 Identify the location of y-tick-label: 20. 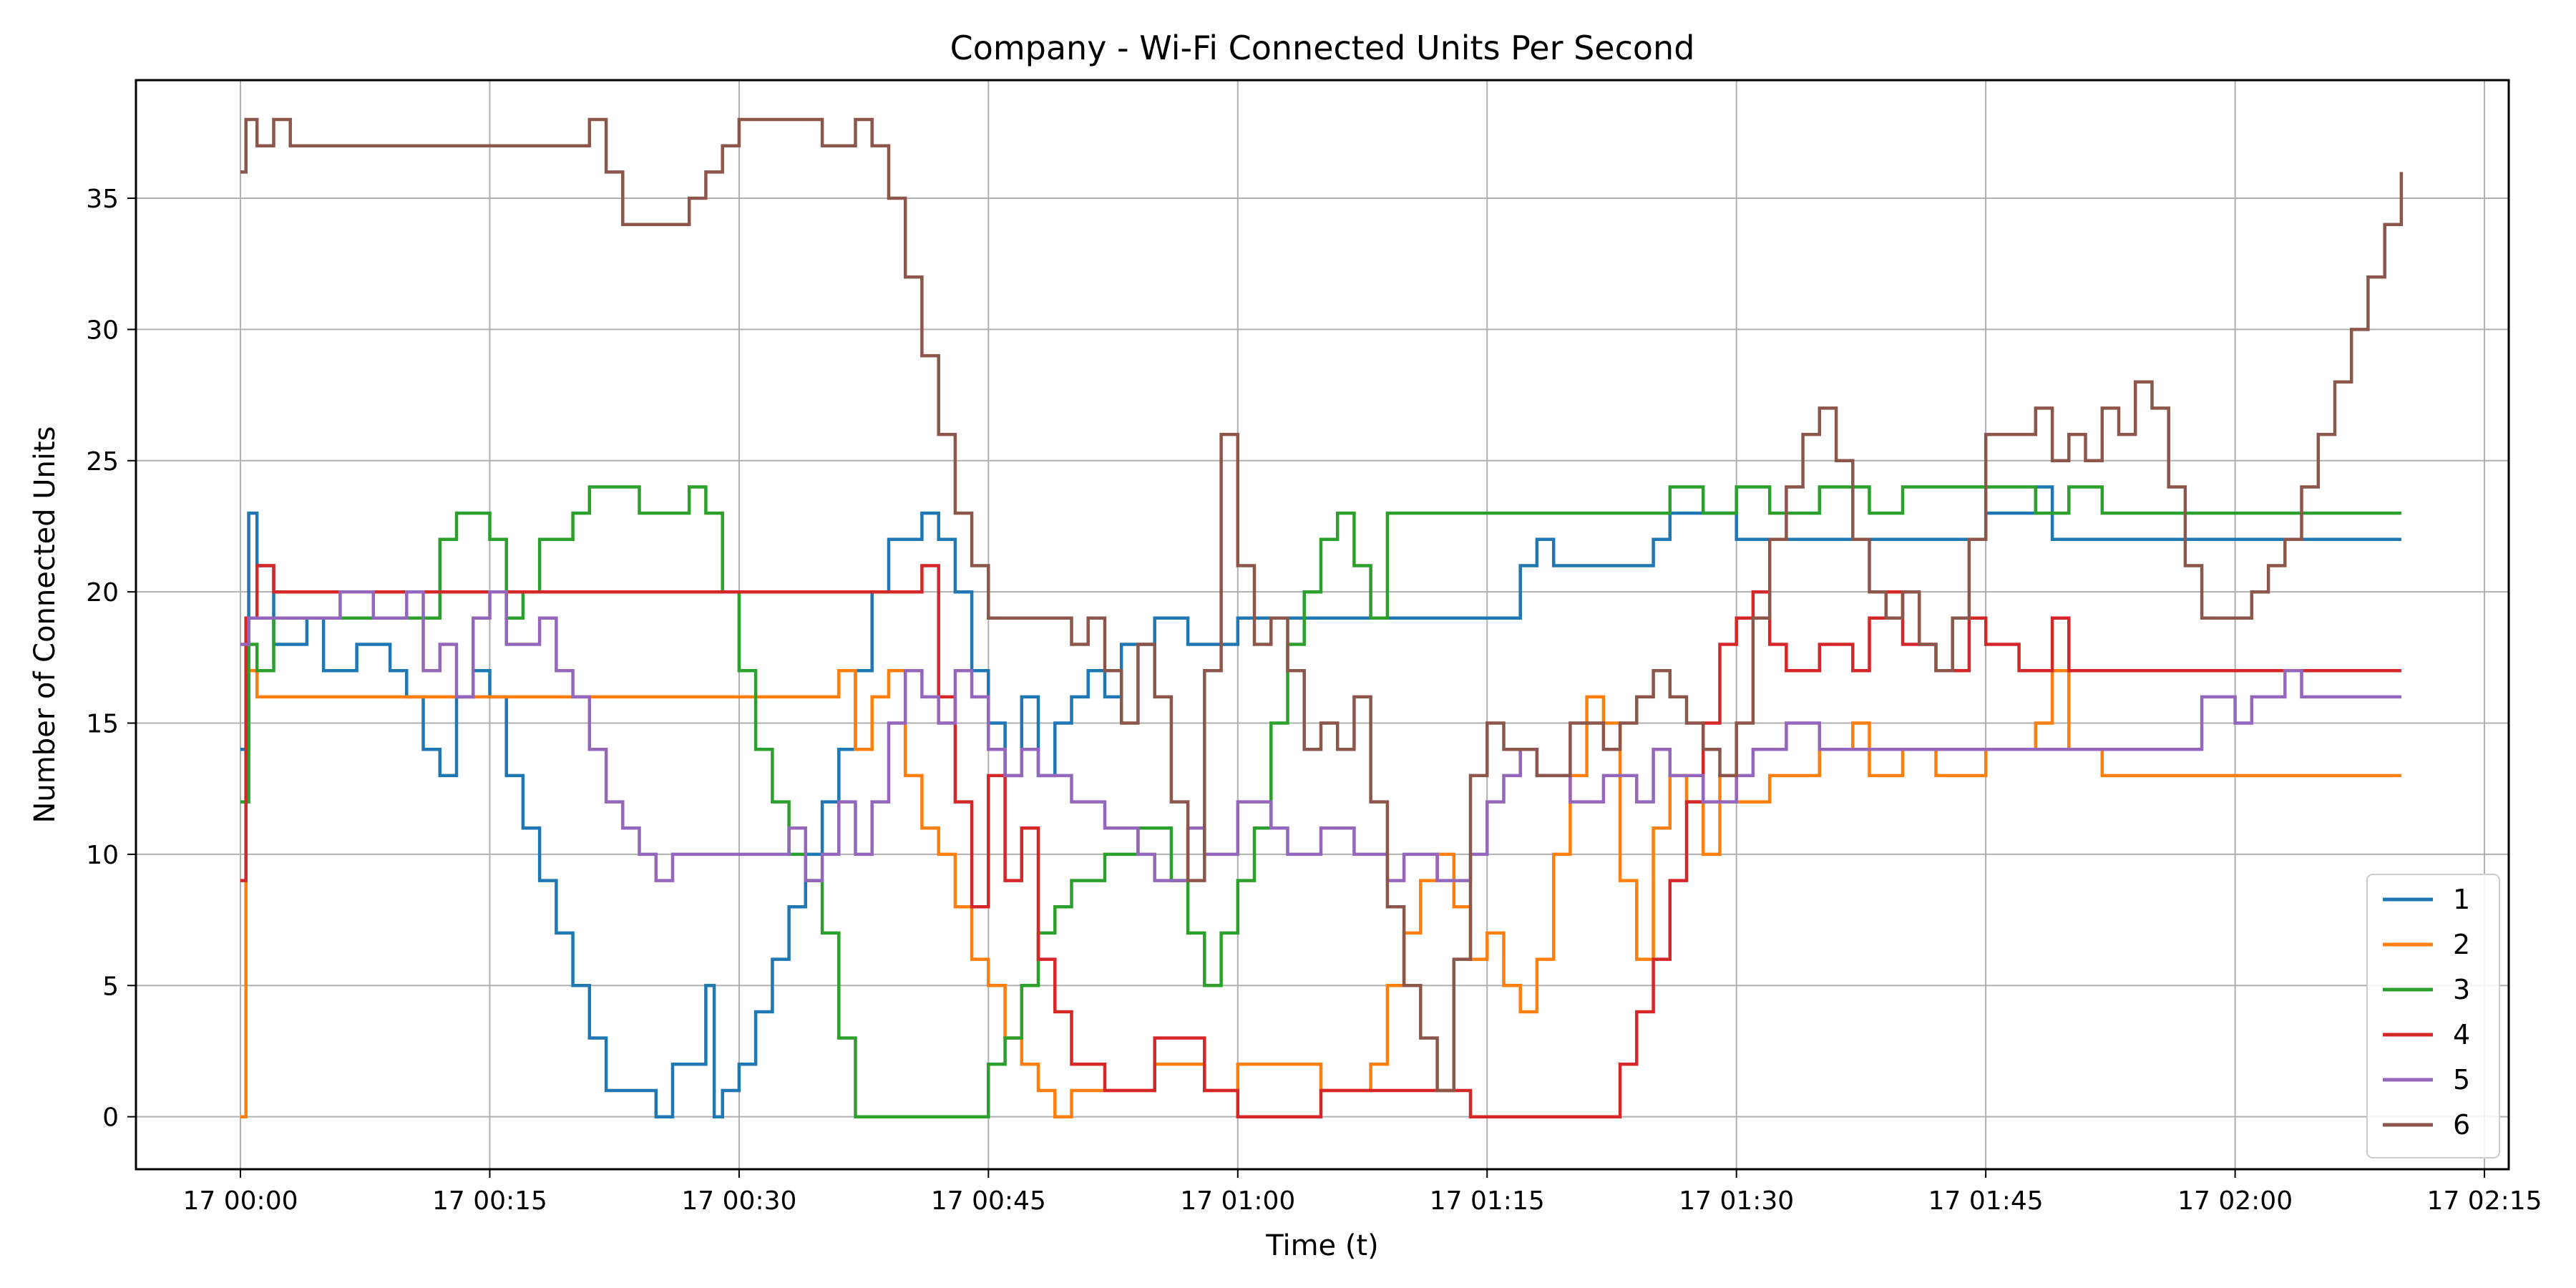
(102, 593).